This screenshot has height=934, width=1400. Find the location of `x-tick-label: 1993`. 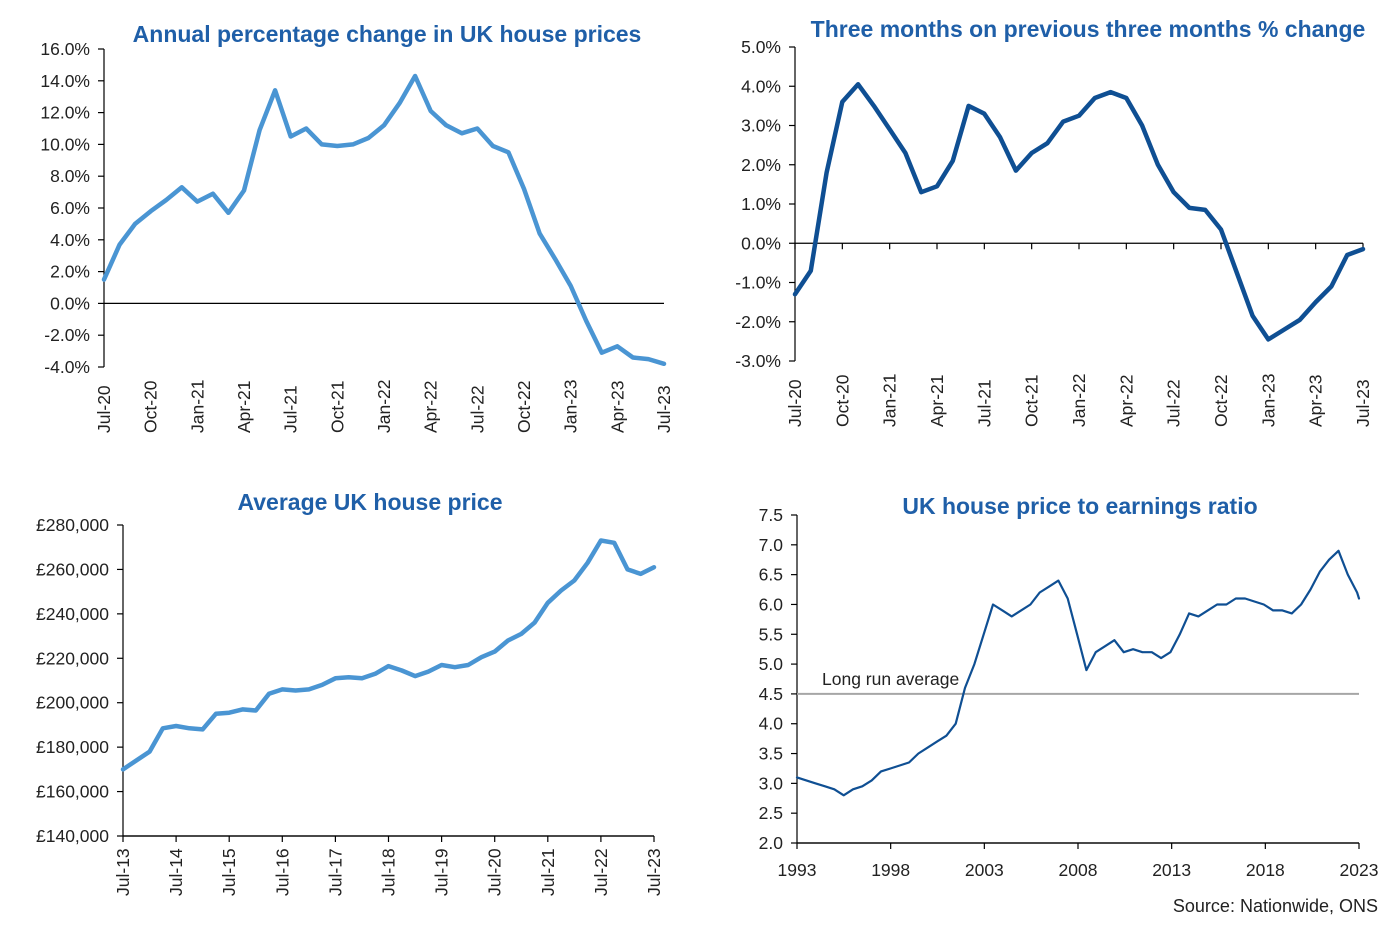

x-tick-label: 1993 is located at coordinates (797, 870).